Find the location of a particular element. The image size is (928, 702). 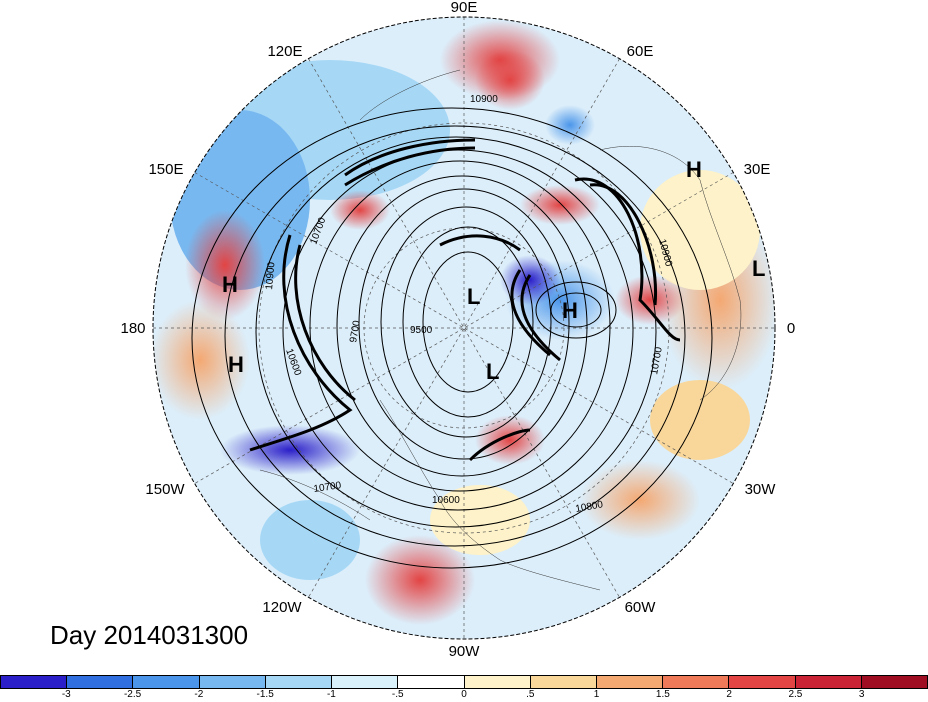

colorbar-tick: -2.5 is located at coordinates (132, 694).